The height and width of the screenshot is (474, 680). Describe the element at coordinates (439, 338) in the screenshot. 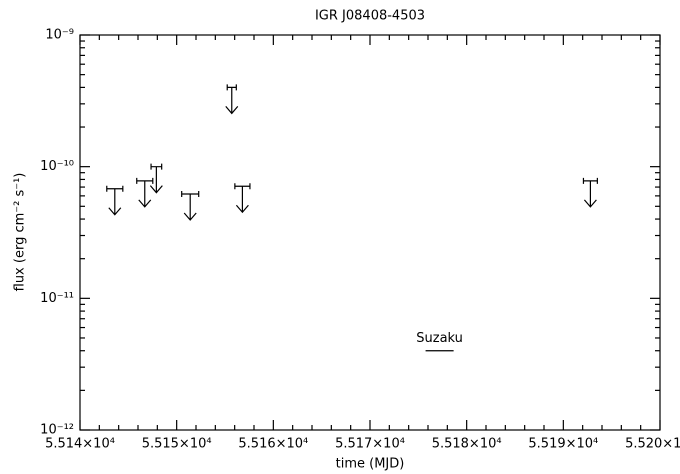

I see `annotation-label: Suzaku` at that location.